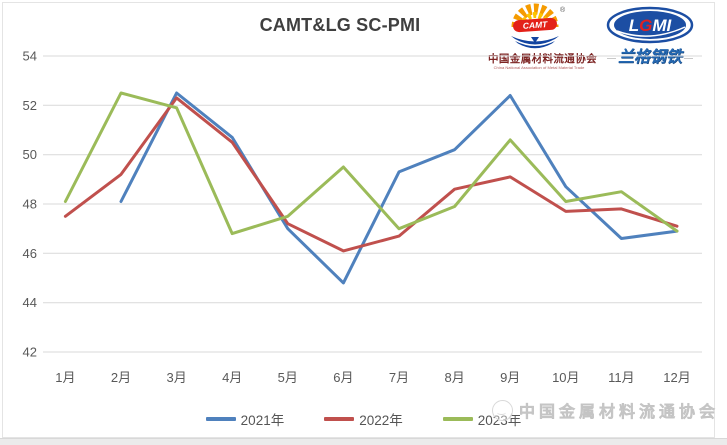  I want to click on svg-text: 48, so click(30, 204).